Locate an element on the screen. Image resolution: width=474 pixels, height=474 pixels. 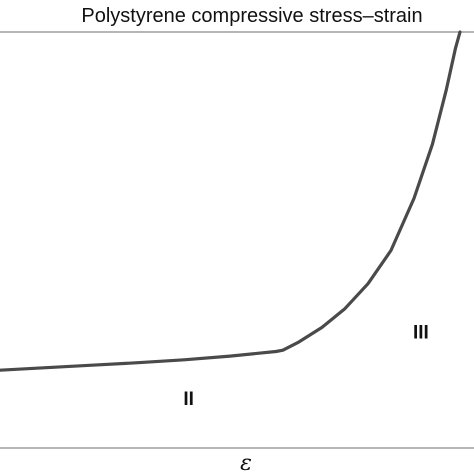
region-label-ii: II is located at coordinates (188, 399).